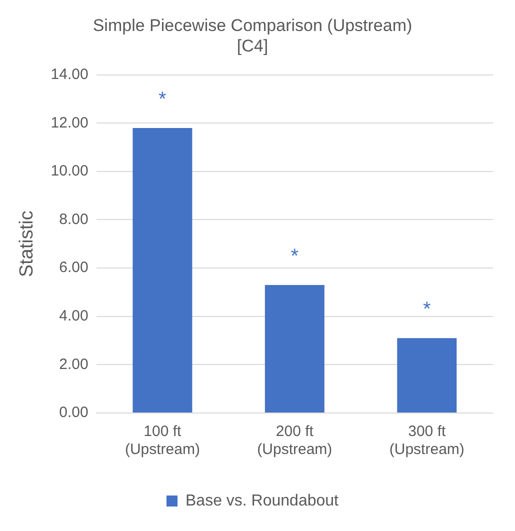 The image size is (515, 531). I want to click on chart-title: Simple Piecewise Comparison (Upstream) [C4], so click(252, 36).